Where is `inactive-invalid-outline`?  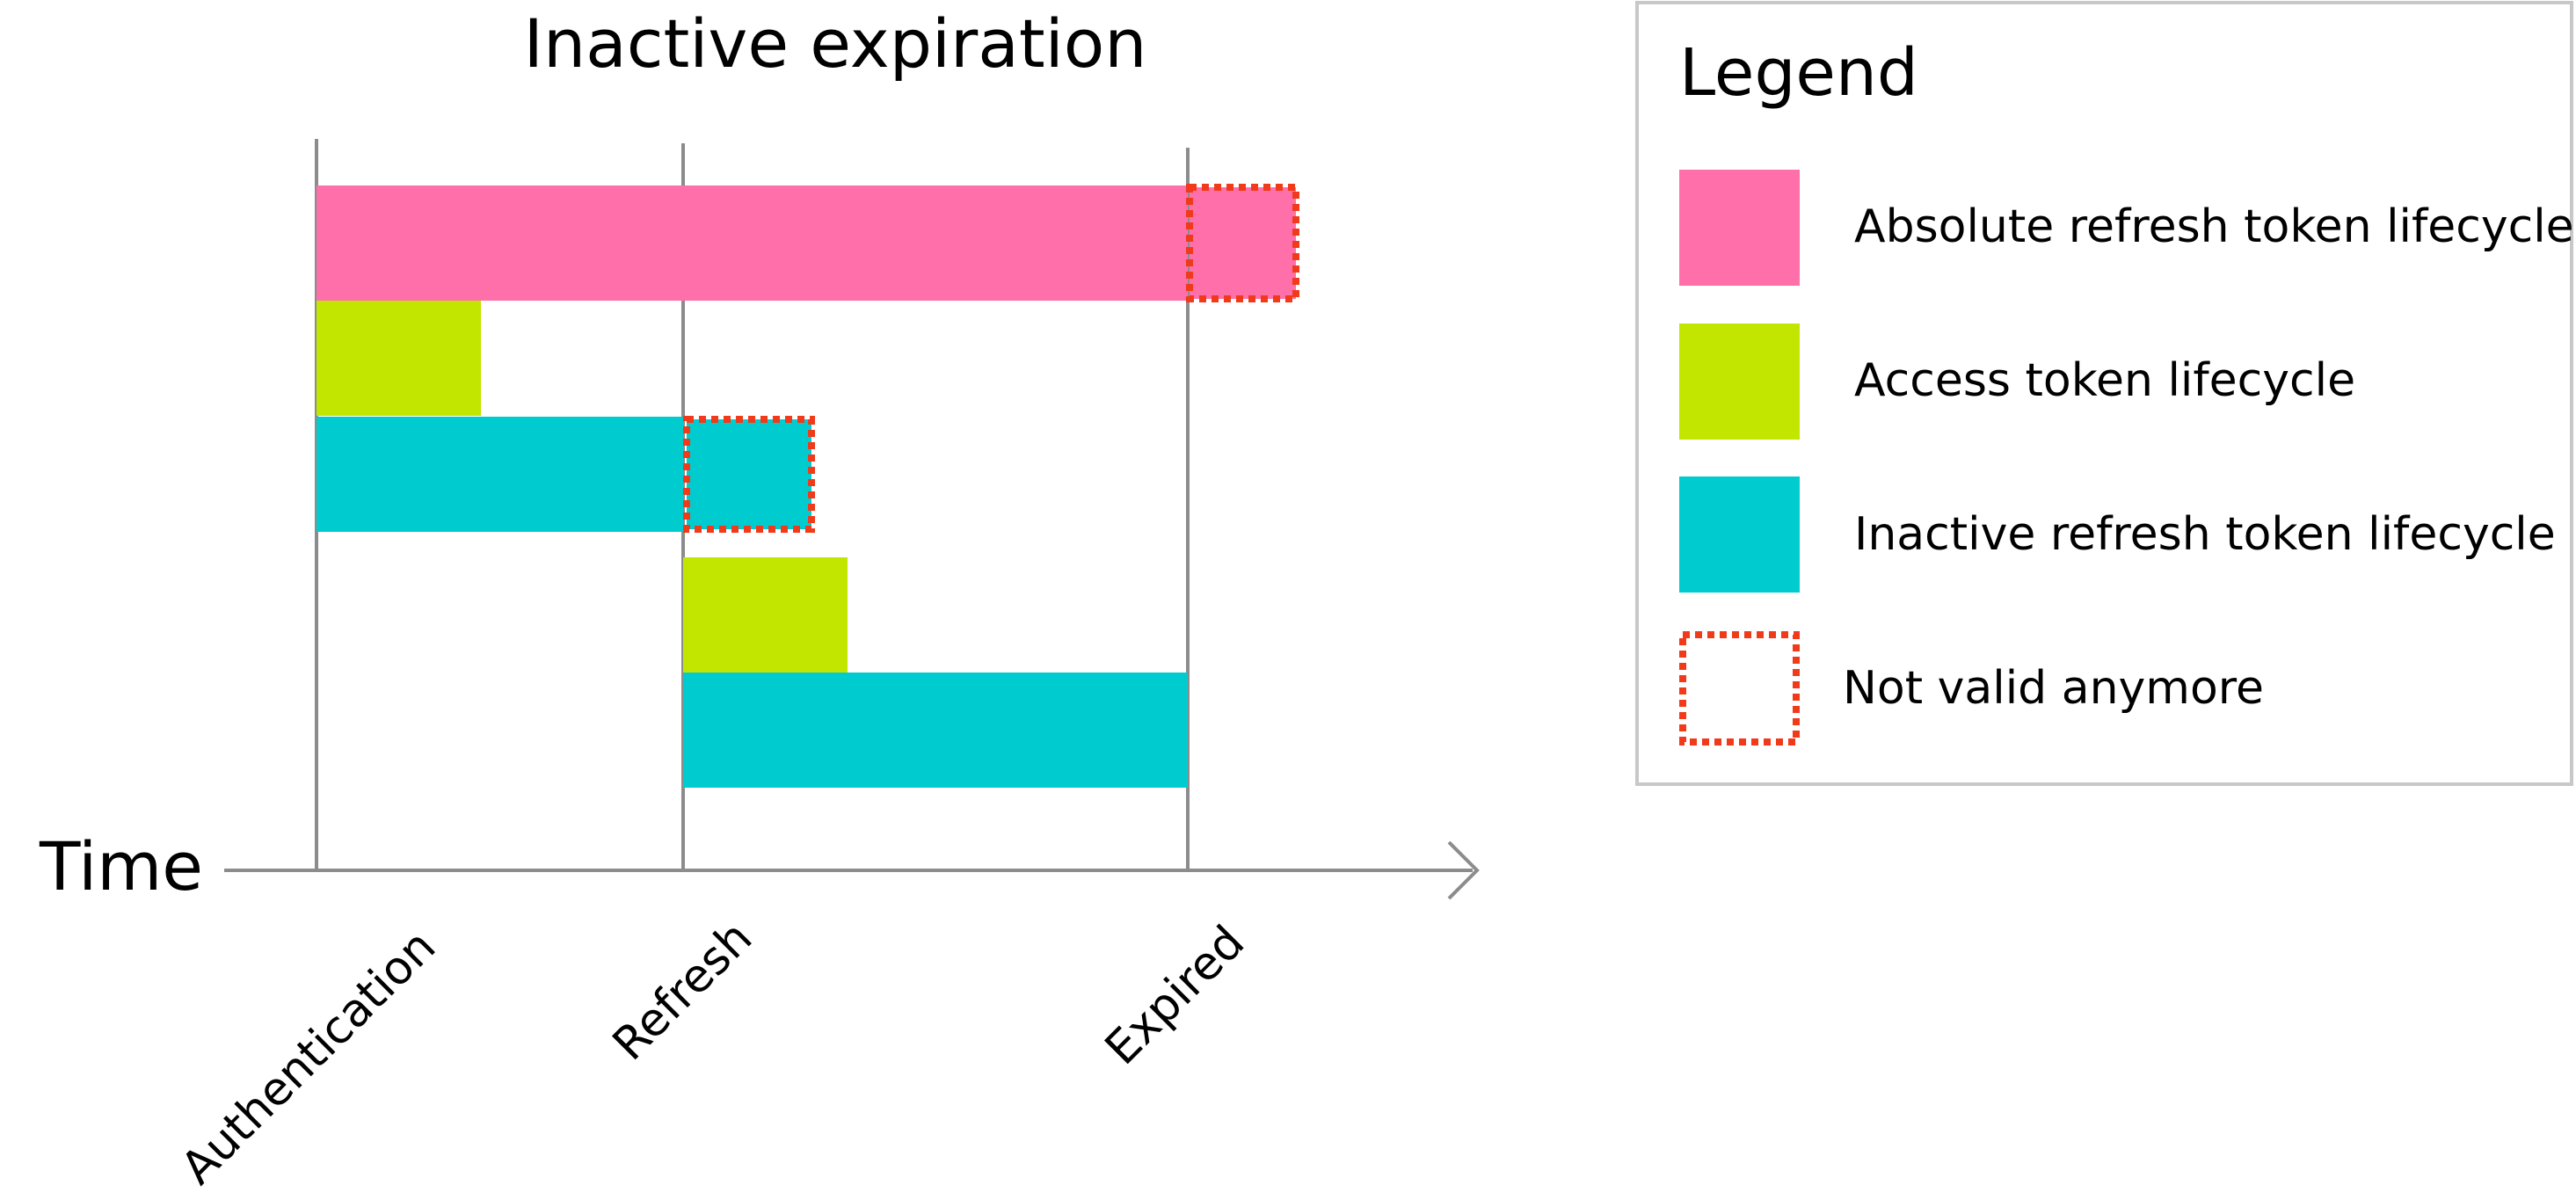 inactive-invalid-outline is located at coordinates (749, 474).